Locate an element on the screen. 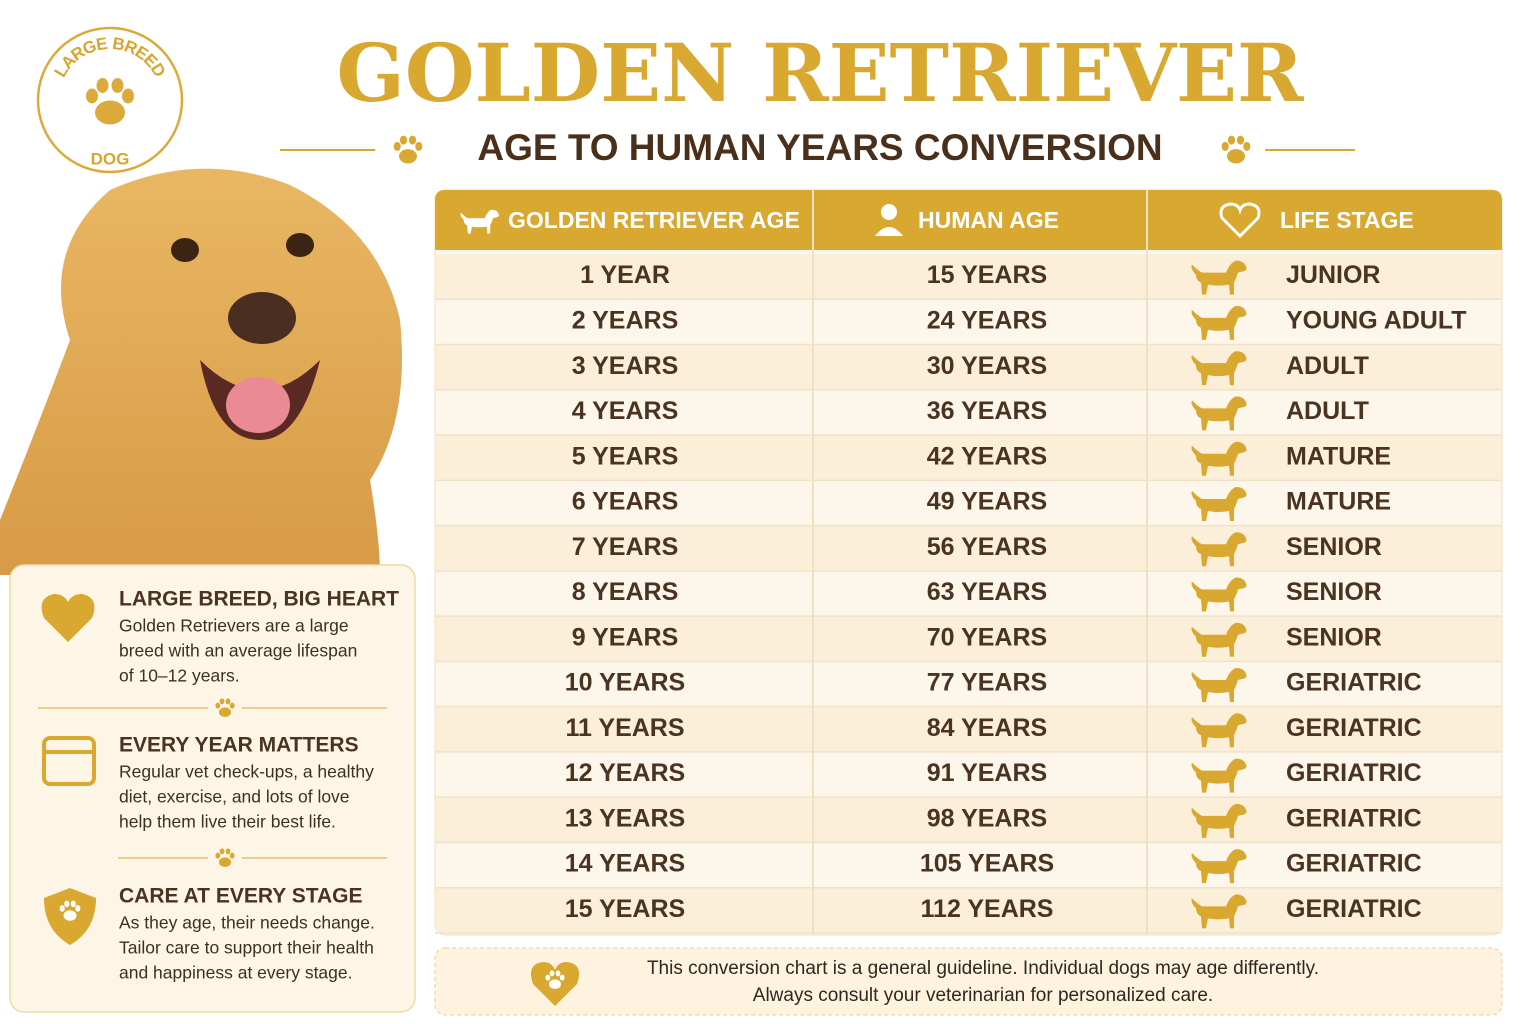  dog-age: 8 YEARS is located at coordinates (625, 592).